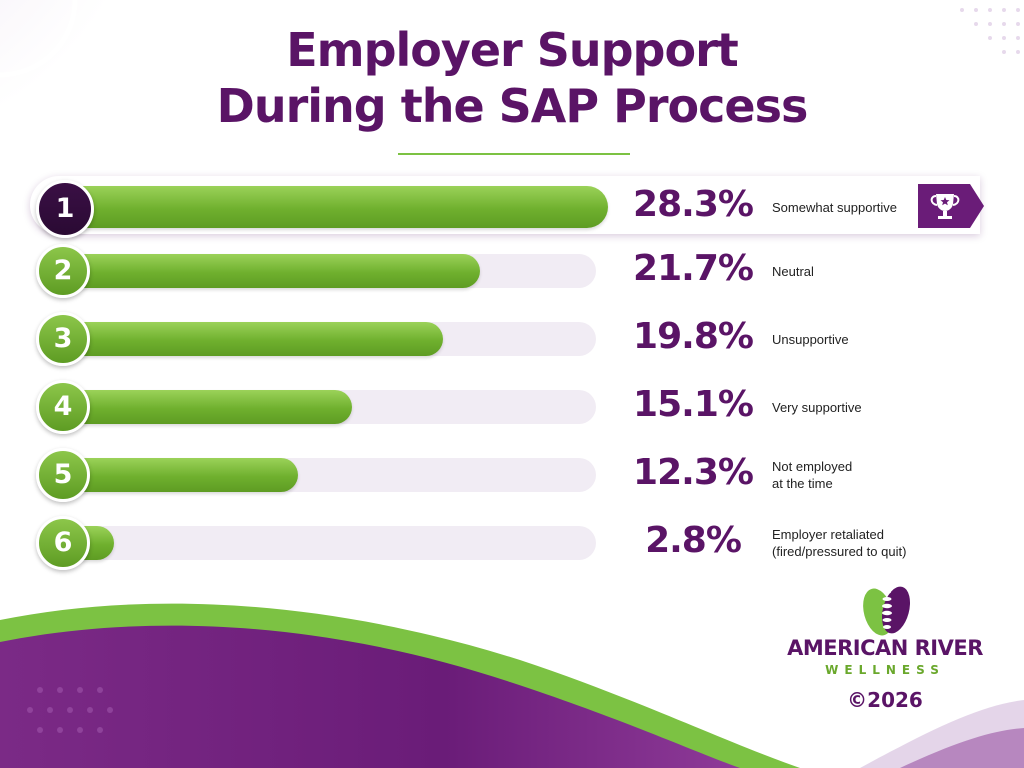  Describe the element at coordinates (63, 271) in the screenshot. I see `rank-badge: 2` at that location.